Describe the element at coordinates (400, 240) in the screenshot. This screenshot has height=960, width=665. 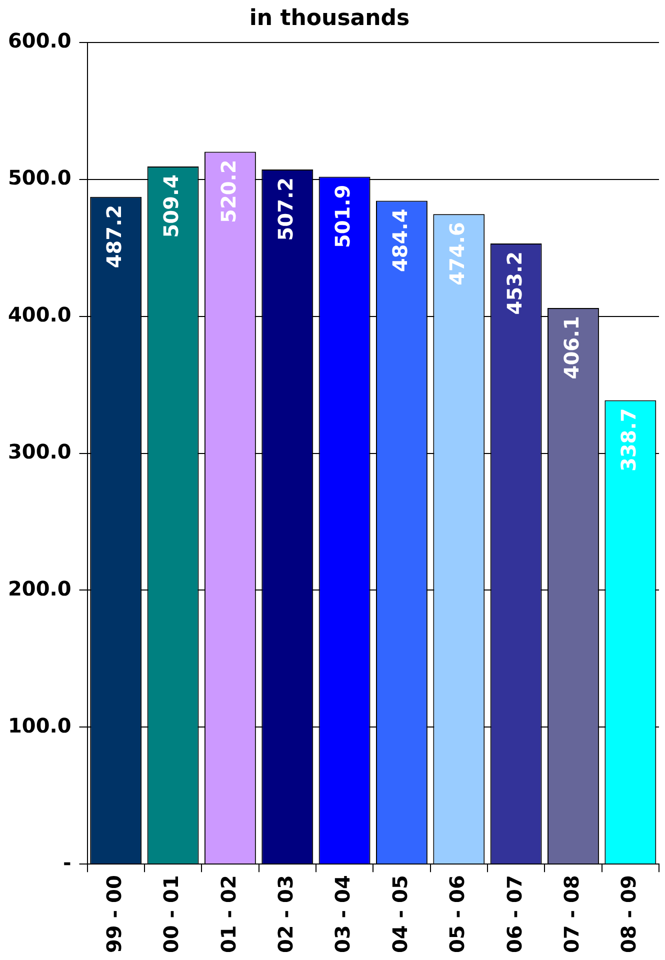
I see `data-label: 484.4` at that location.